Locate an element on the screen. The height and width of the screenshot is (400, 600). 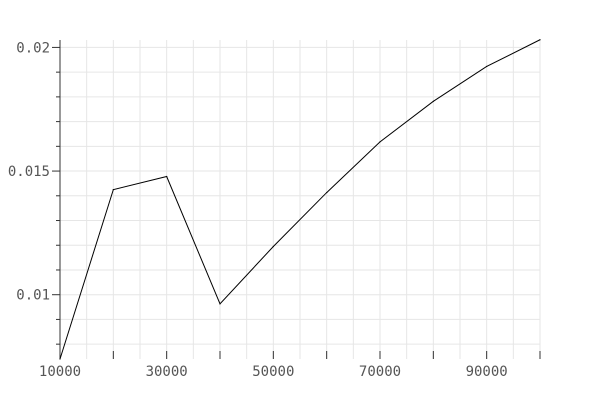
y-tick-label: 0.01 is located at coordinates (33, 296).